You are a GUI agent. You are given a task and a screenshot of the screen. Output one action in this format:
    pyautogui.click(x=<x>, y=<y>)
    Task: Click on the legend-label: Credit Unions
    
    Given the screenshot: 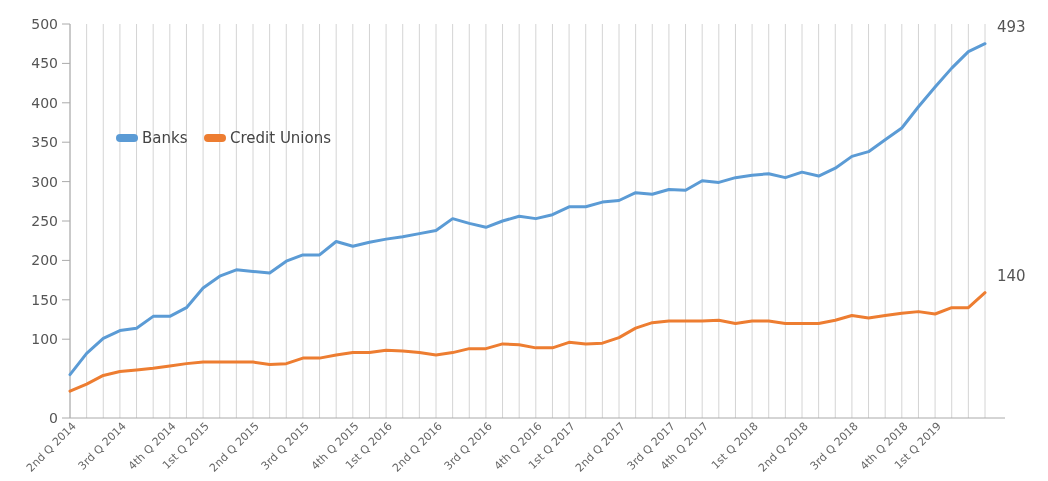 What is the action you would take?
    pyautogui.click(x=281, y=138)
    